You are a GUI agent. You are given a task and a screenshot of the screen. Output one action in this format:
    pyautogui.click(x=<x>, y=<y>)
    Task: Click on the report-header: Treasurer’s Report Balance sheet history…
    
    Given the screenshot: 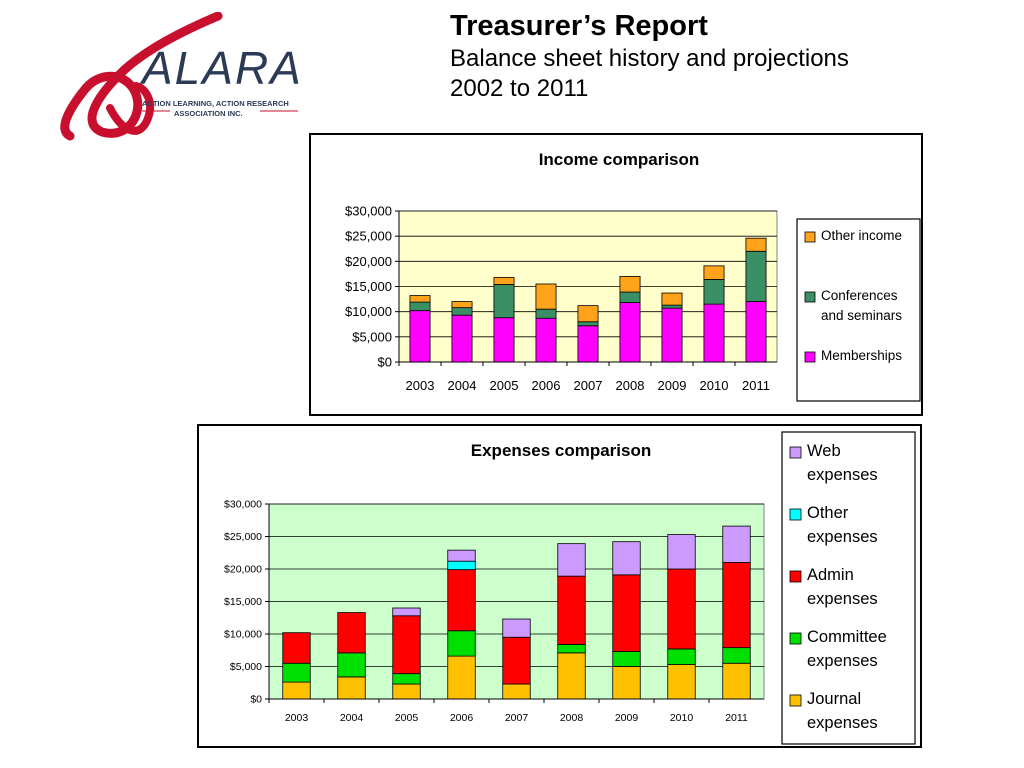 What is the action you would take?
    pyautogui.click(x=649, y=56)
    